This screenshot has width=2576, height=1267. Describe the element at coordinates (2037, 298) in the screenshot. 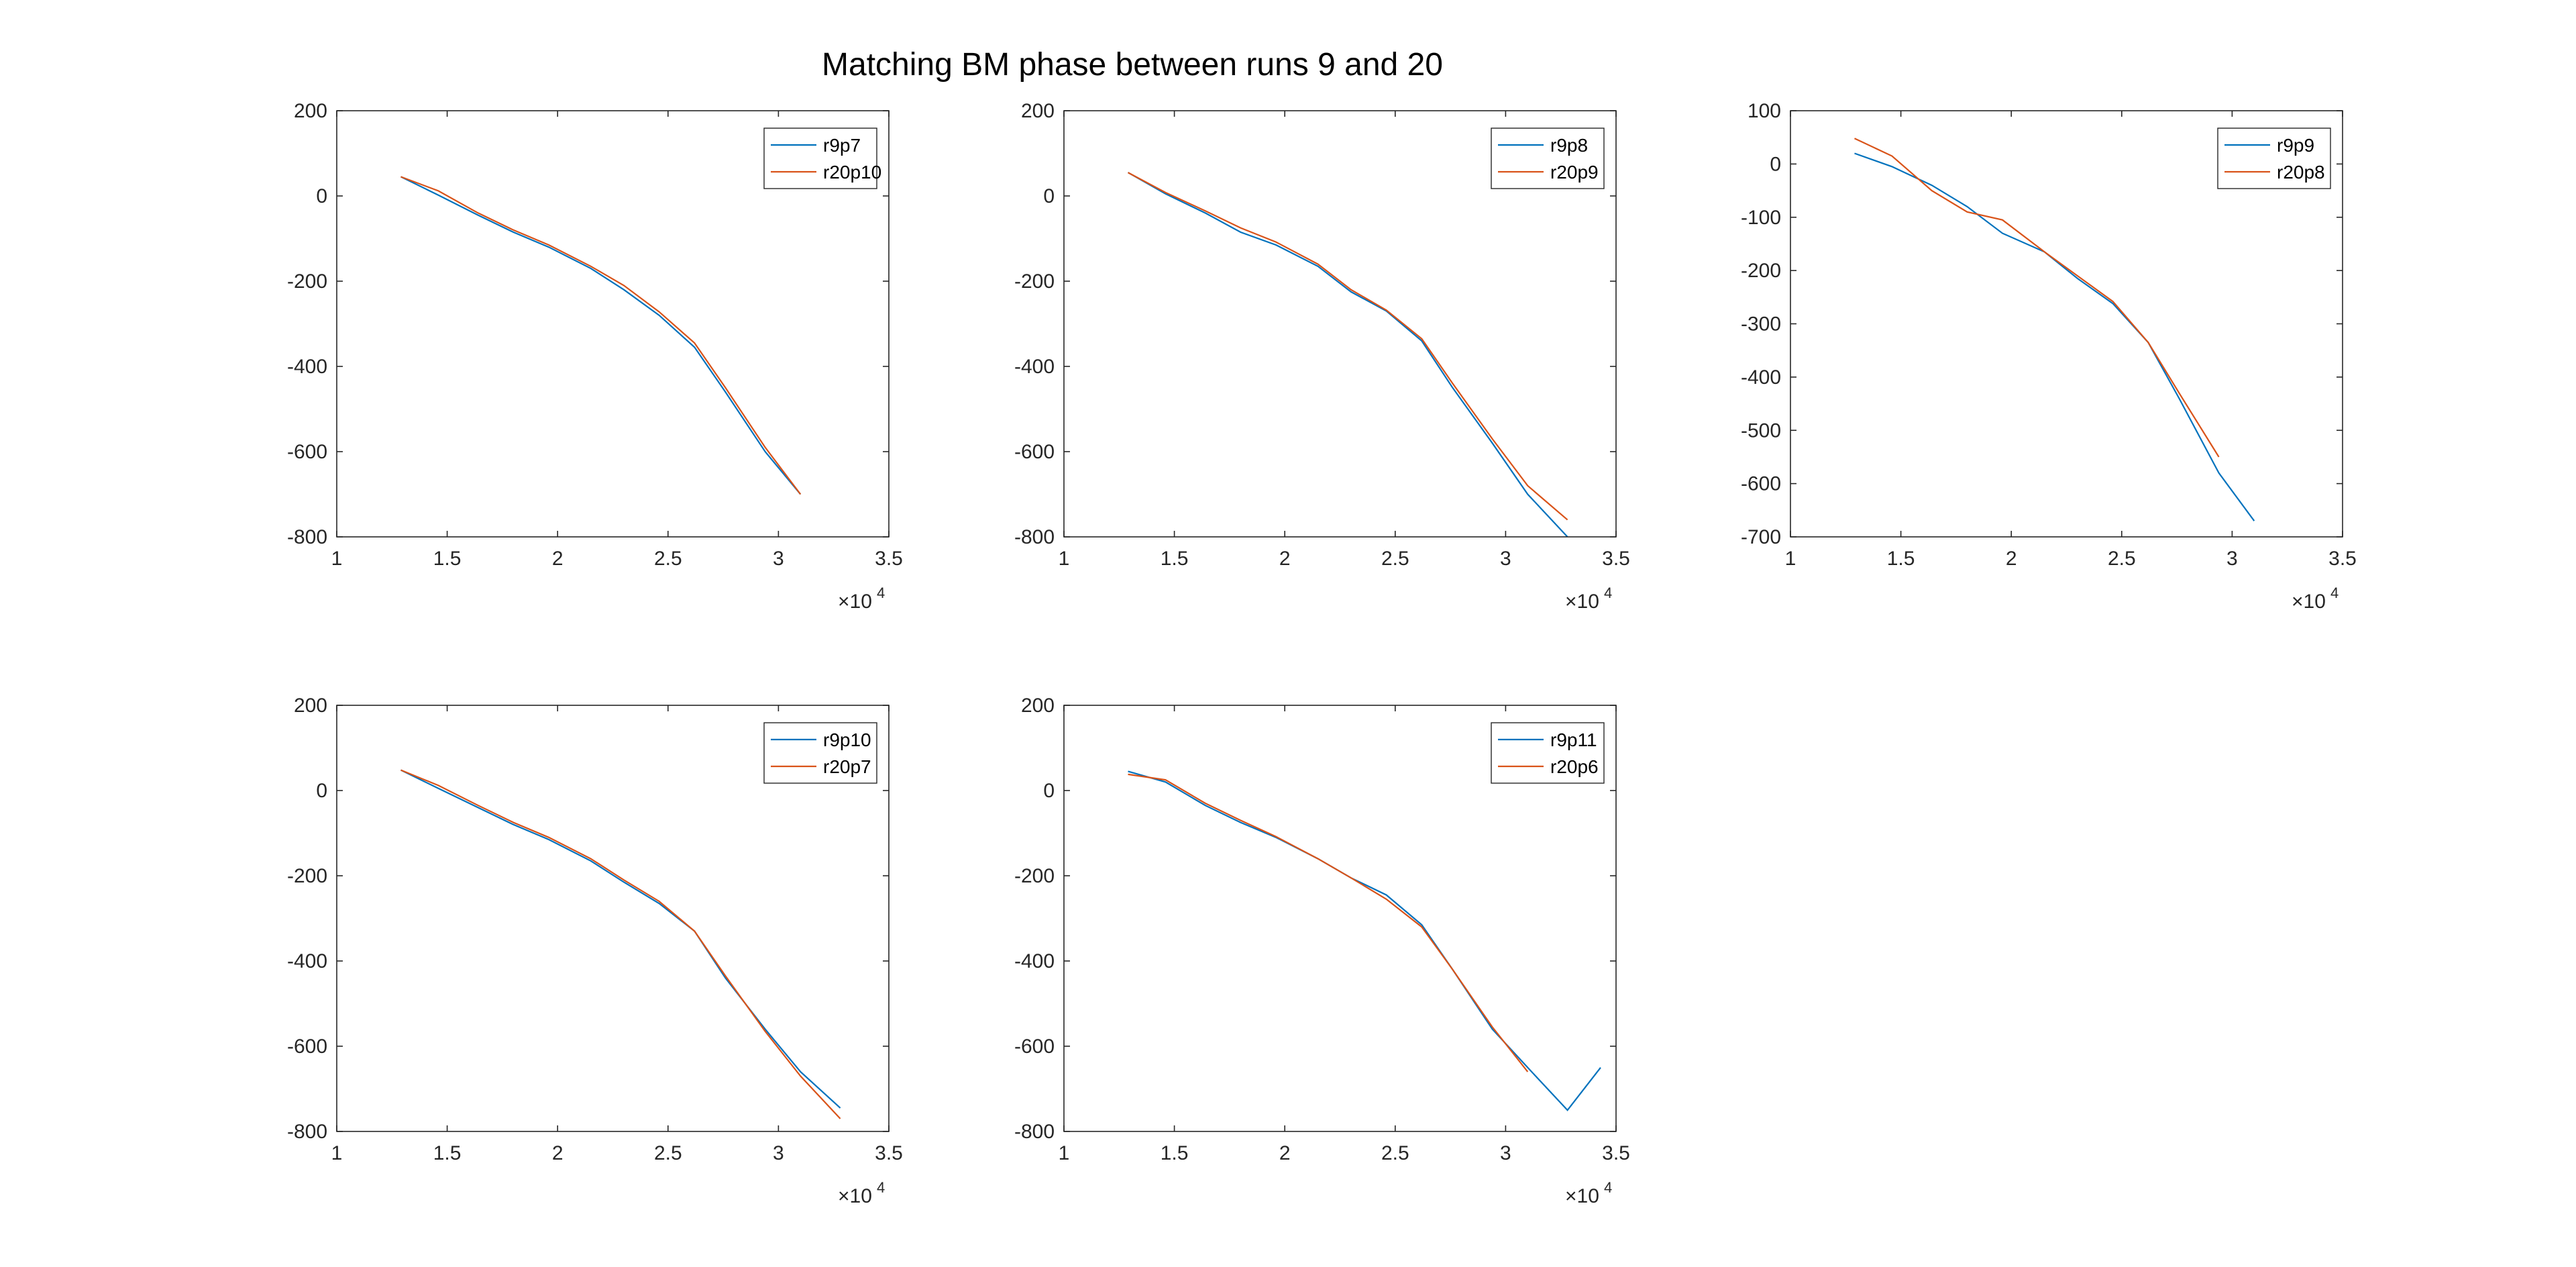

I see `series-line-r20p8` at that location.